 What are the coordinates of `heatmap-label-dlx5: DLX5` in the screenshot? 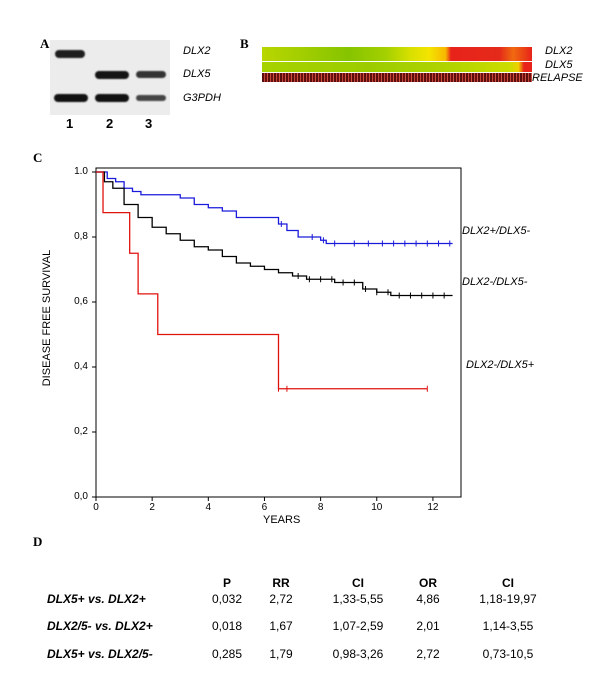 It's located at (559, 65).